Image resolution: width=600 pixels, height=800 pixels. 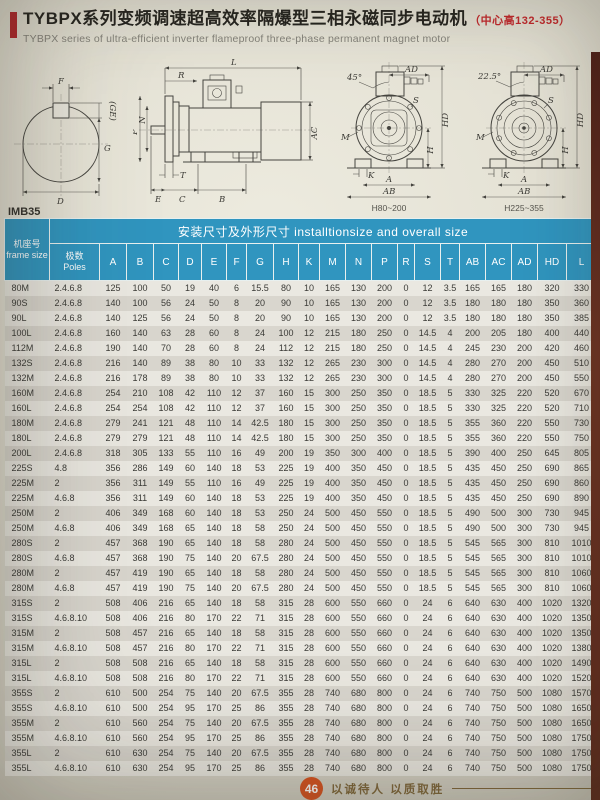 I want to click on poles-column-header: 极数 Poles, so click(x=74, y=262).